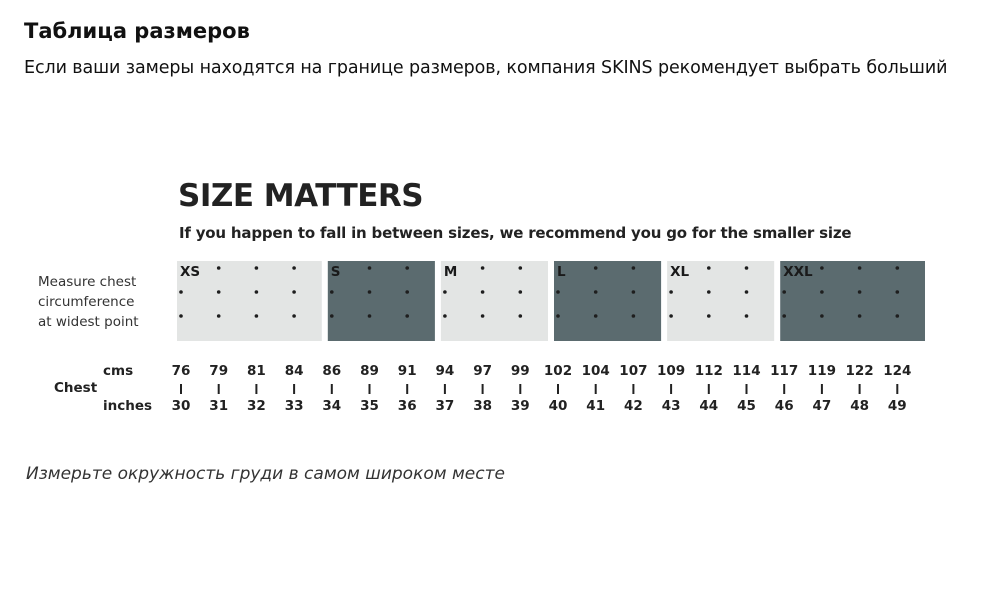  I want to click on measure-instruction-line: circumference, so click(86, 302).